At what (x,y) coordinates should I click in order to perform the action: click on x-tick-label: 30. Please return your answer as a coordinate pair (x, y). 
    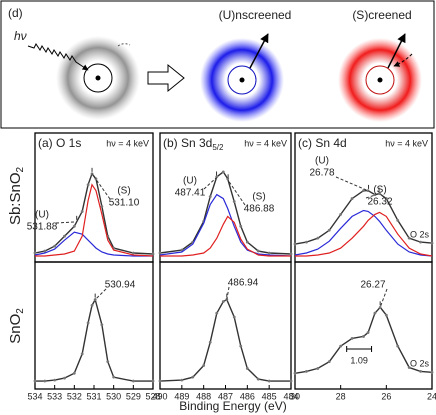
    Looking at the image, I should click on (295, 396).